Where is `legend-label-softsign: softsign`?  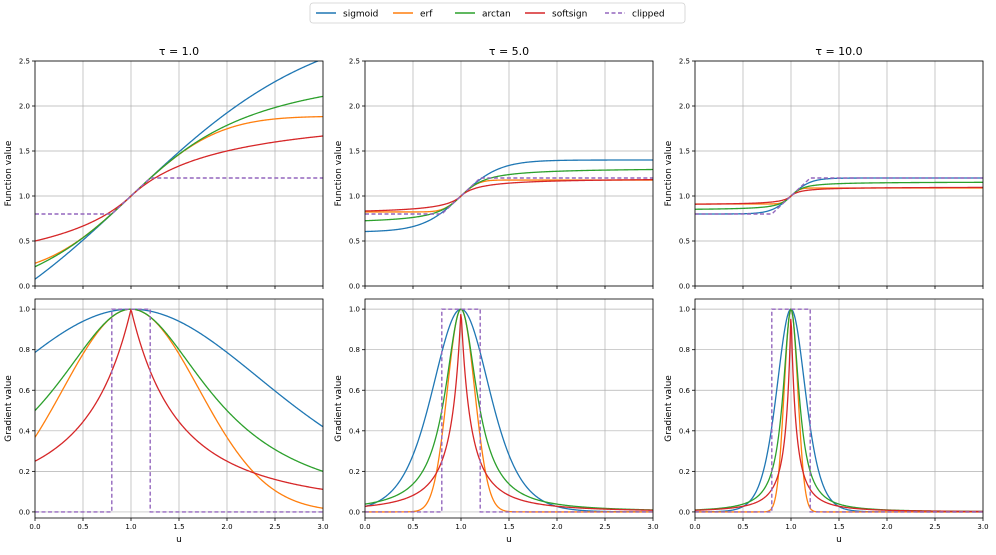 legend-label-softsign: softsign is located at coordinates (569, 15).